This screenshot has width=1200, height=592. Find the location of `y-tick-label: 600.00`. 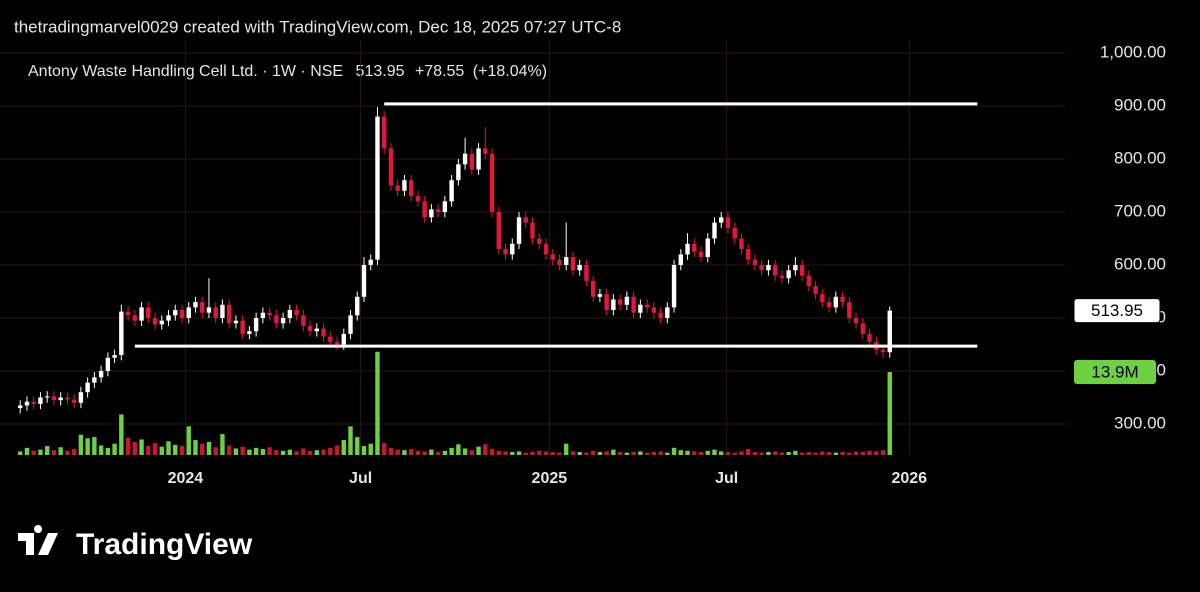

y-tick-label: 600.00 is located at coordinates (1140, 263).